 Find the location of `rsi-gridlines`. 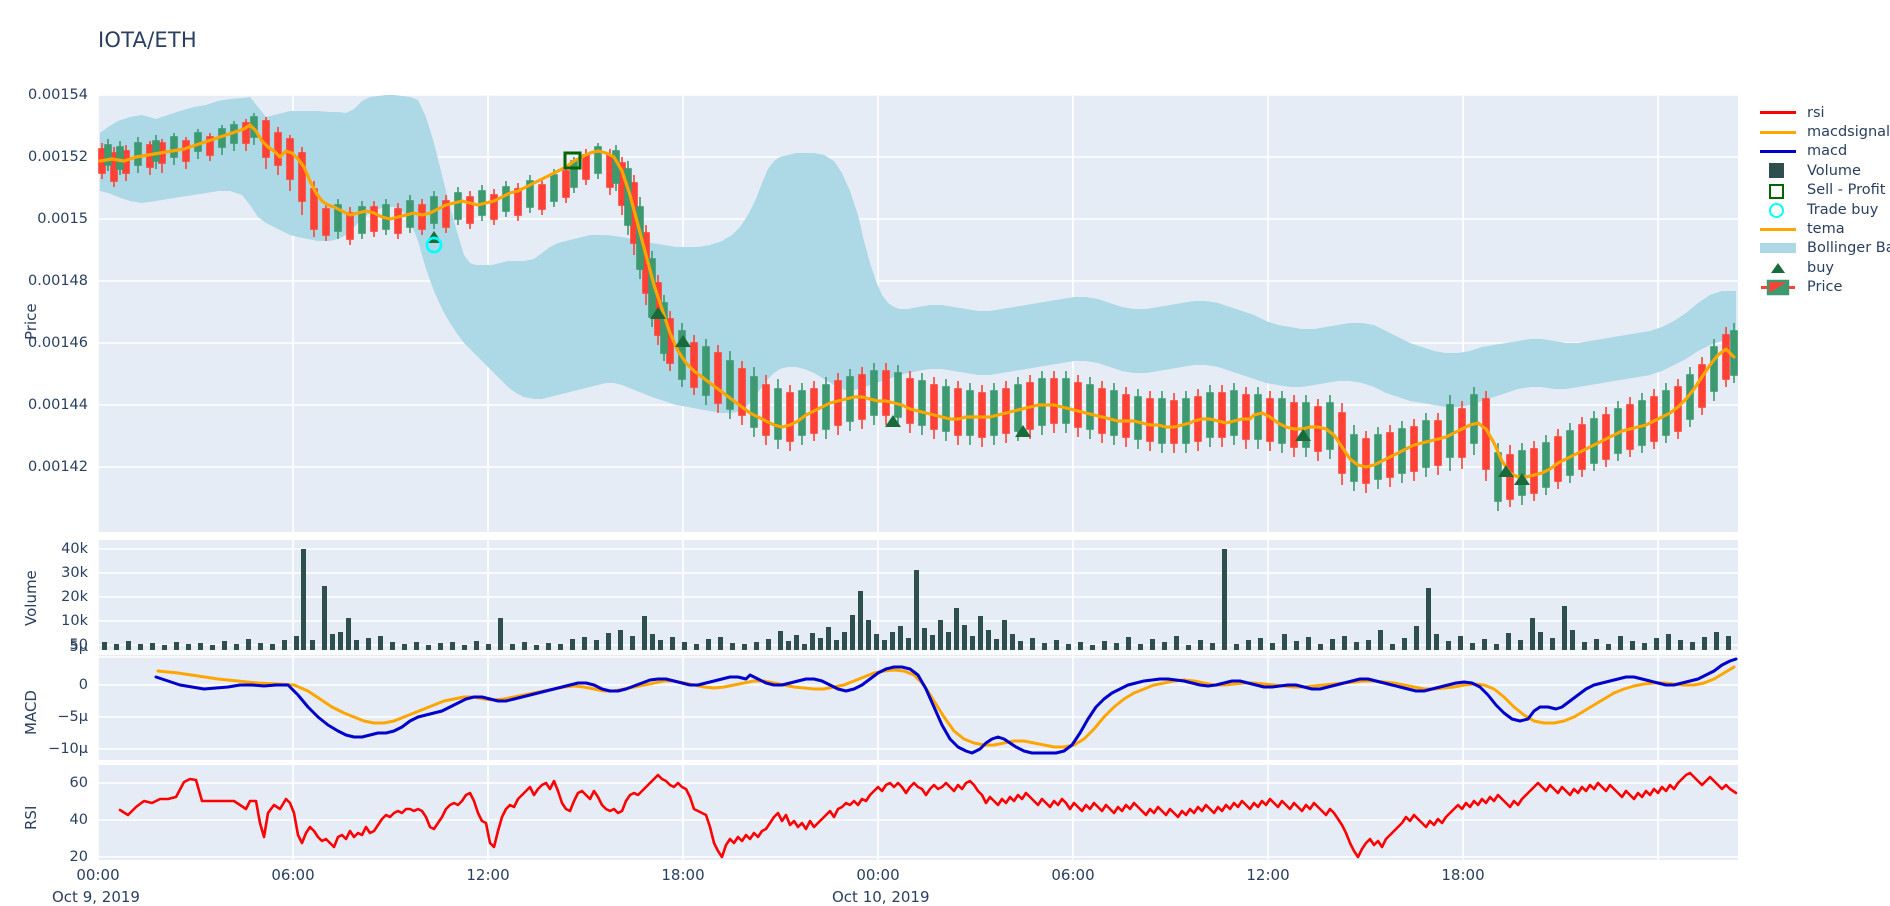

rsi-gridlines is located at coordinates (918, 820).